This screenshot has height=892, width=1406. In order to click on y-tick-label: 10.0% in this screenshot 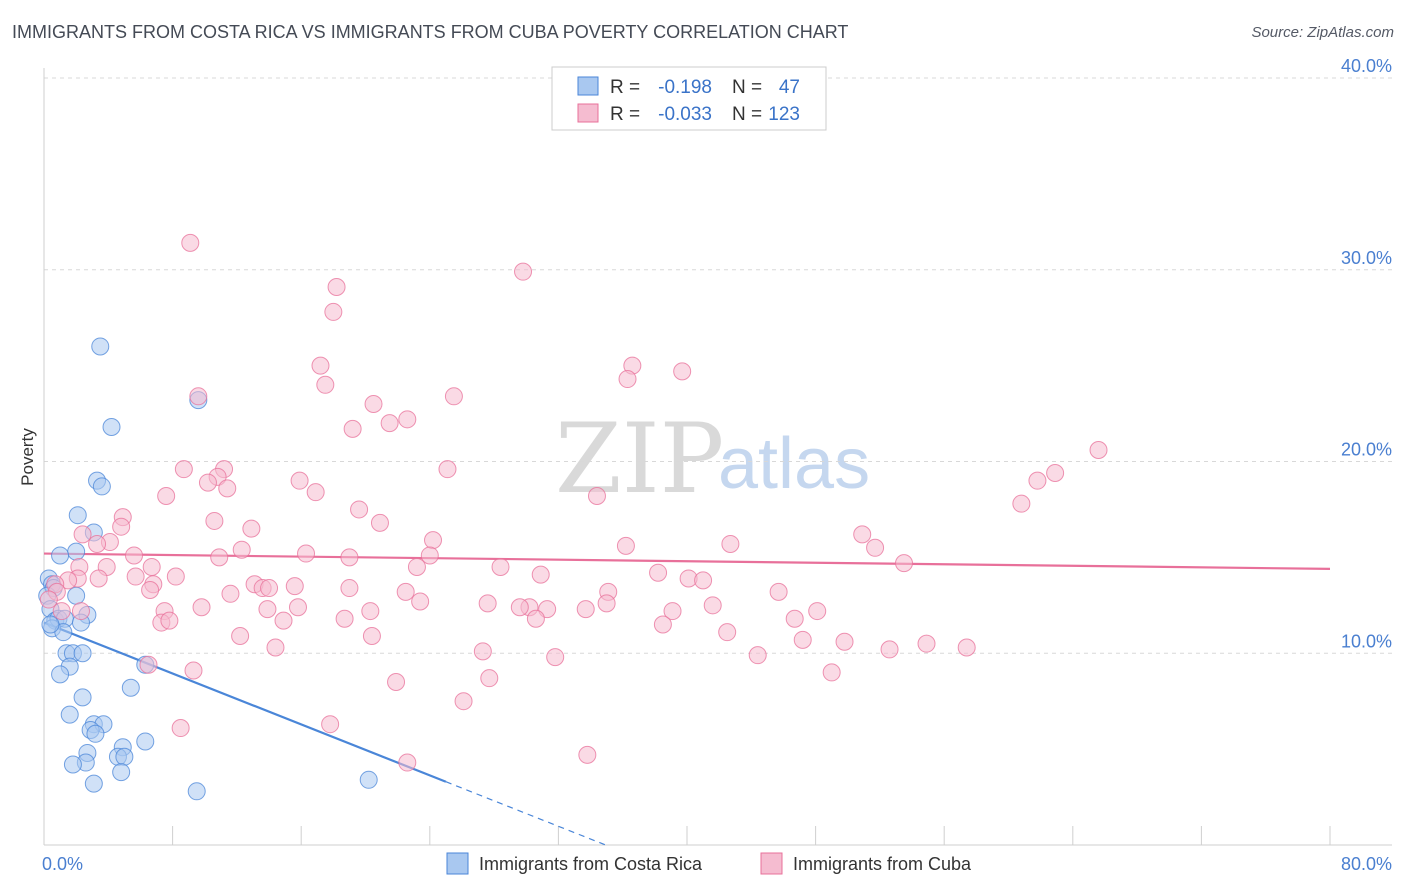, I will do `click(1366, 641)`.